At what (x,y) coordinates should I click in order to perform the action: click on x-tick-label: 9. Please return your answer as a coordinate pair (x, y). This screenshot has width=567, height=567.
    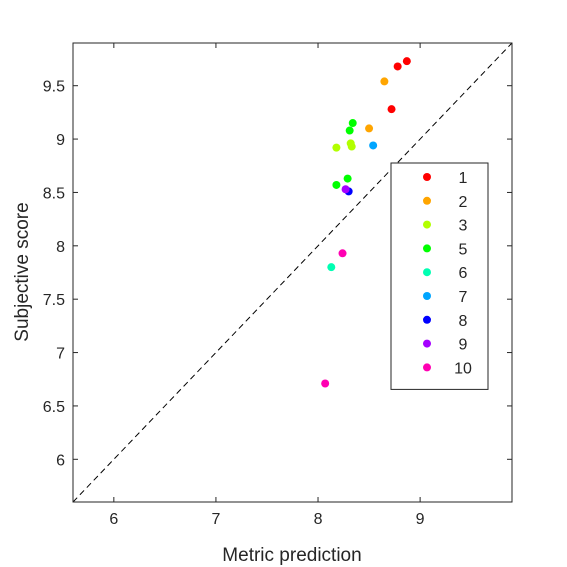
    Looking at the image, I should click on (420, 519).